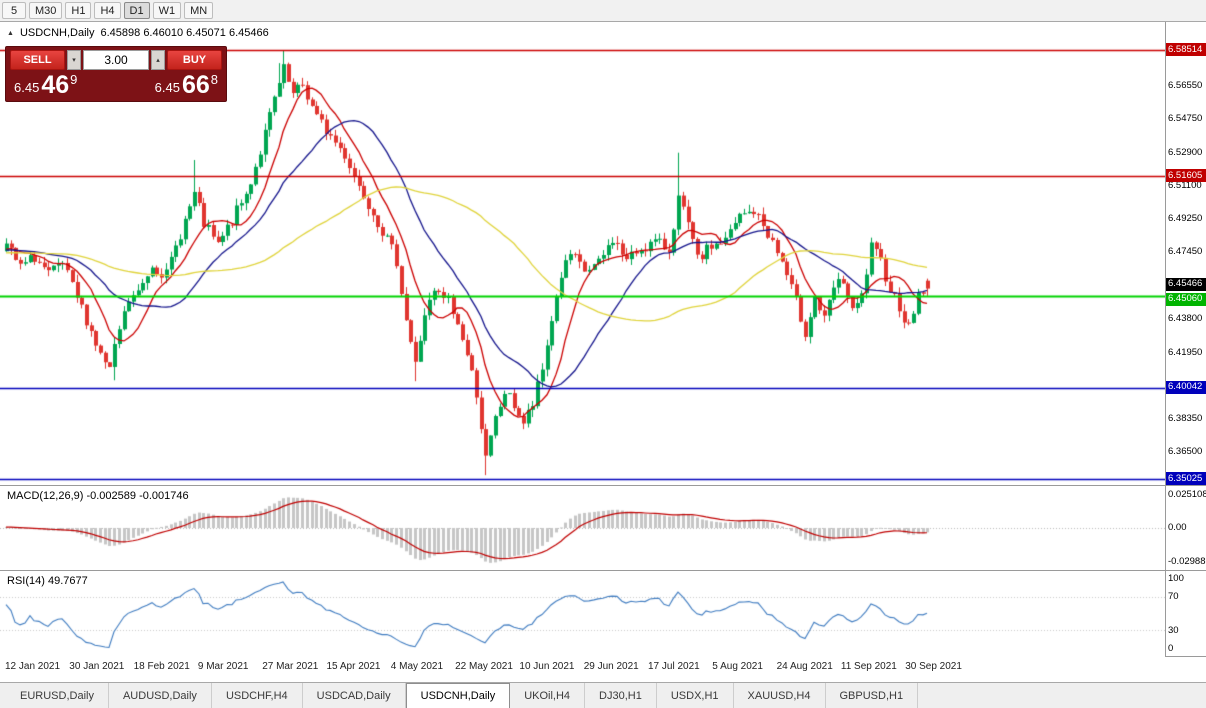  I want to click on chart-title: USDCNH,Daily, so click(57, 33).